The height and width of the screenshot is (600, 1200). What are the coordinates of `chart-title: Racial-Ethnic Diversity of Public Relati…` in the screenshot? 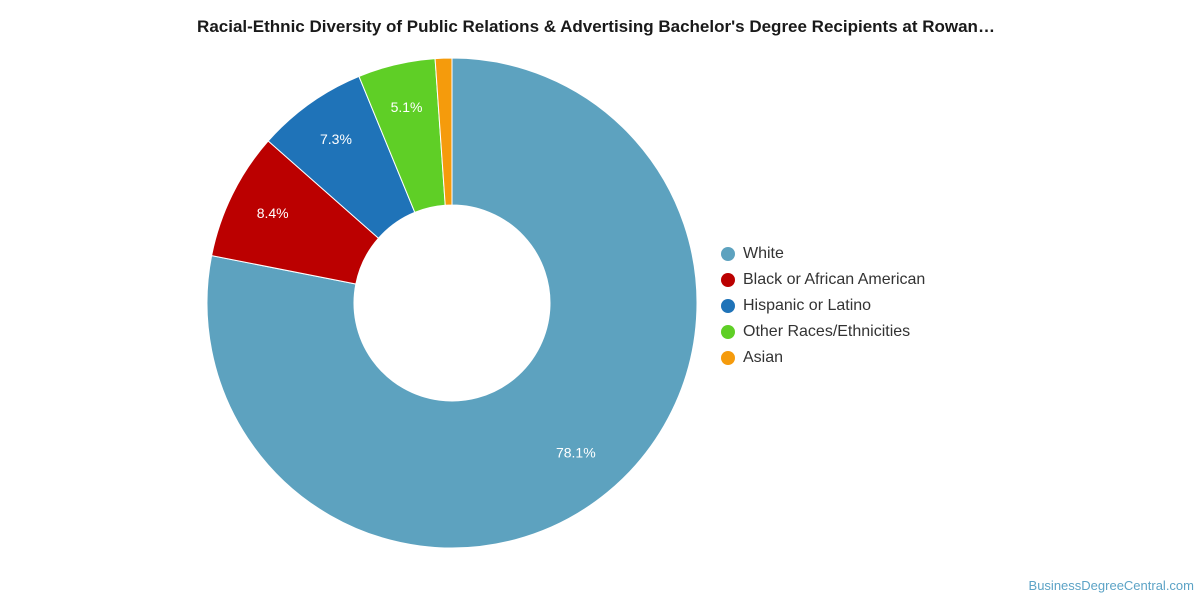 It's located at (596, 26).